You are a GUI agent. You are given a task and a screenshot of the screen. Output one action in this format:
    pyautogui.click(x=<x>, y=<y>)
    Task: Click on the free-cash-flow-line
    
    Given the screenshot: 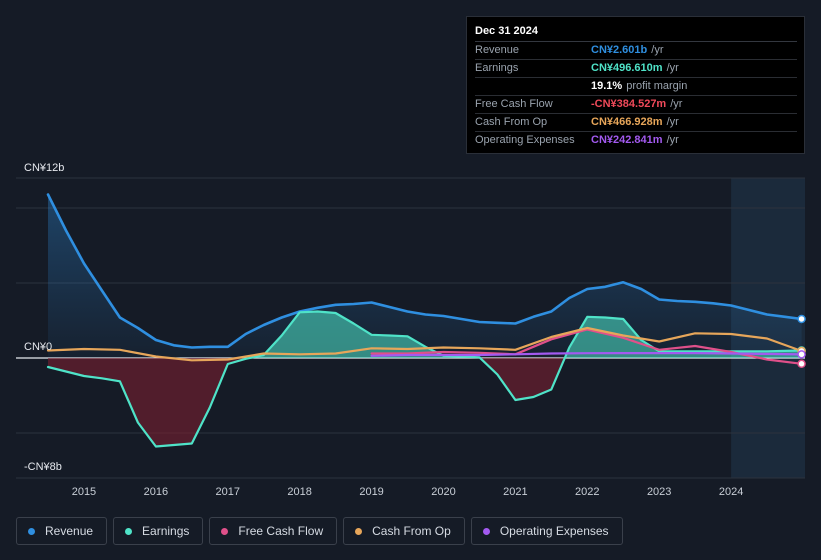 What is the action you would take?
    pyautogui.click(x=586, y=346)
    